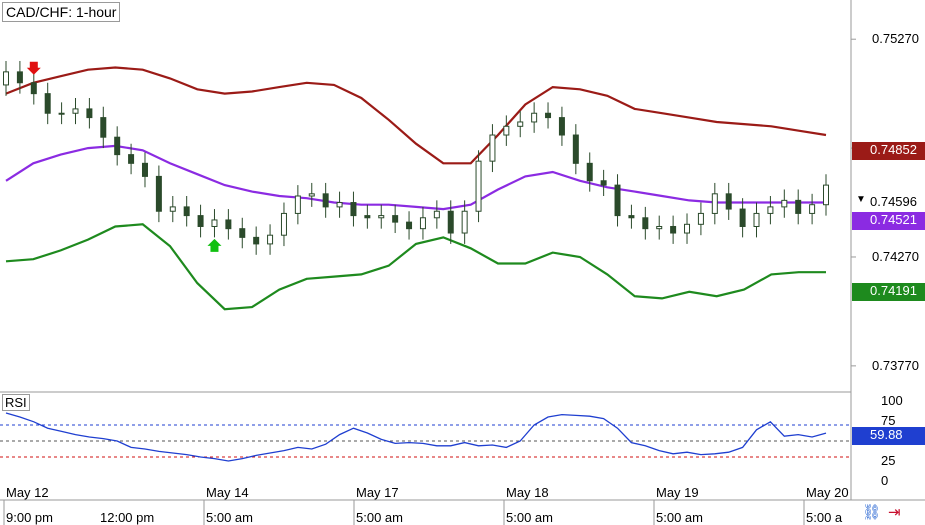 The image size is (925, 525). I want to click on rsi-levels, so click(425, 441).